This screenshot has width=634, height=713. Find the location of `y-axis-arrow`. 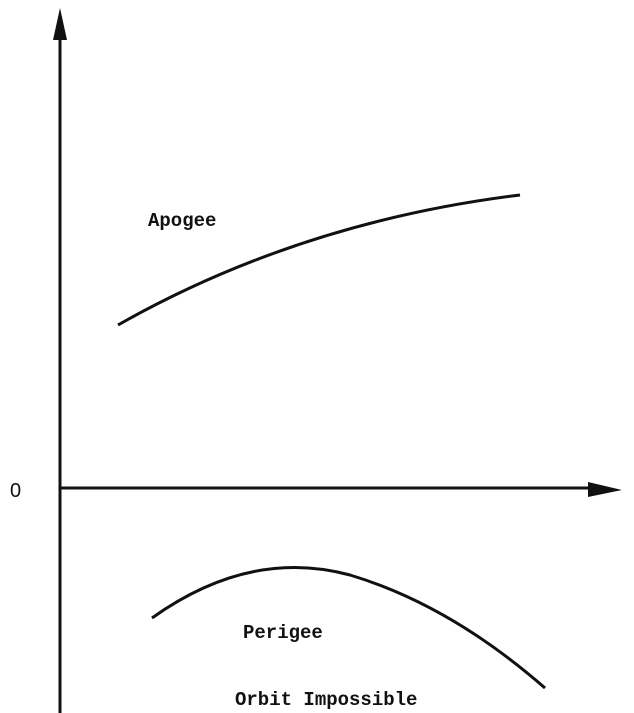

y-axis-arrow is located at coordinates (60, 24).